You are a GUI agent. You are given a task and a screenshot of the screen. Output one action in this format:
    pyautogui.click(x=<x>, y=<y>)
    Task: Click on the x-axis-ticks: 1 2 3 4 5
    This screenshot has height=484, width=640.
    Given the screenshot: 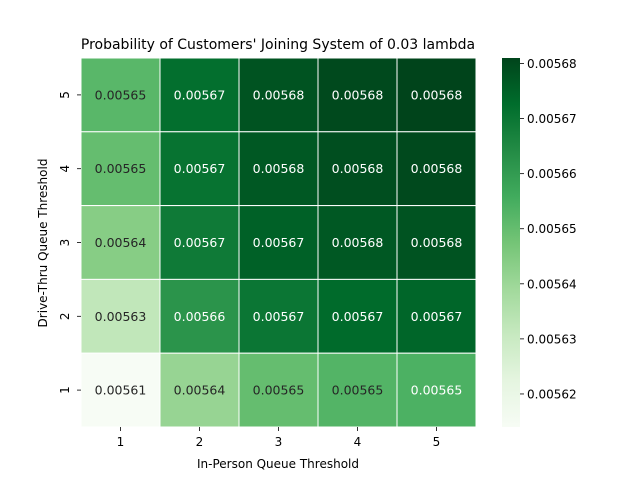 What is the action you would take?
    pyautogui.click(x=279, y=438)
    